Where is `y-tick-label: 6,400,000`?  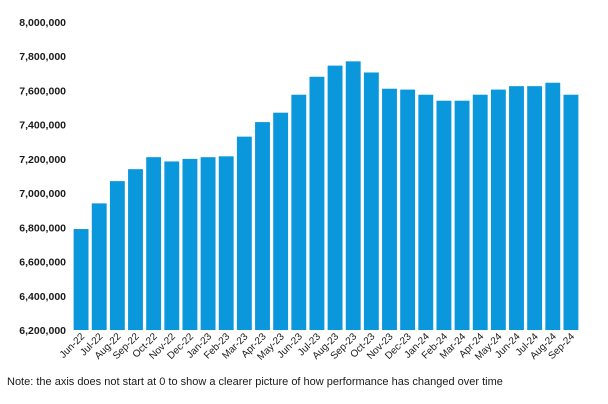 y-tick-label: 6,400,000 is located at coordinates (42, 297).